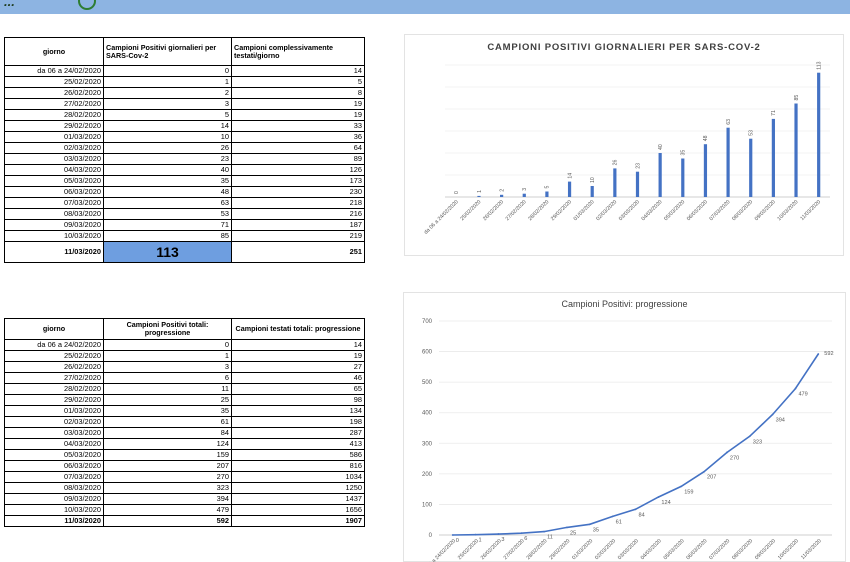 This screenshot has height=562, width=850. I want to click on day-cell: 26/02/2020, so click(54, 367).